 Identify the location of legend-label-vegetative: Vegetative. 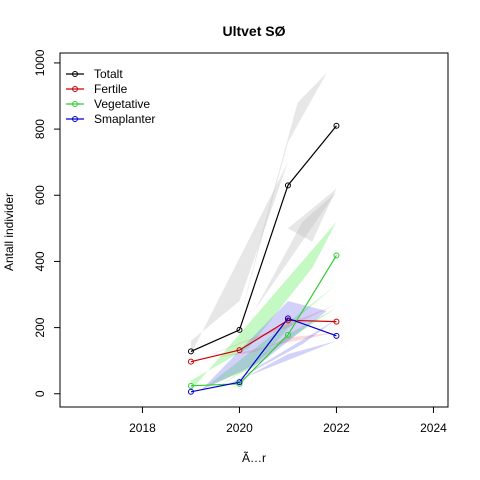
(122, 104).